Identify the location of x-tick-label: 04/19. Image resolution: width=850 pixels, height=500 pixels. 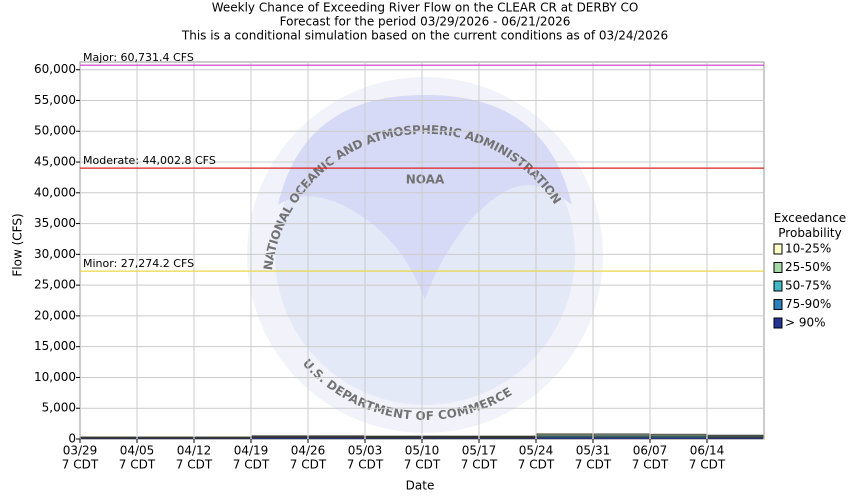
(251, 451).